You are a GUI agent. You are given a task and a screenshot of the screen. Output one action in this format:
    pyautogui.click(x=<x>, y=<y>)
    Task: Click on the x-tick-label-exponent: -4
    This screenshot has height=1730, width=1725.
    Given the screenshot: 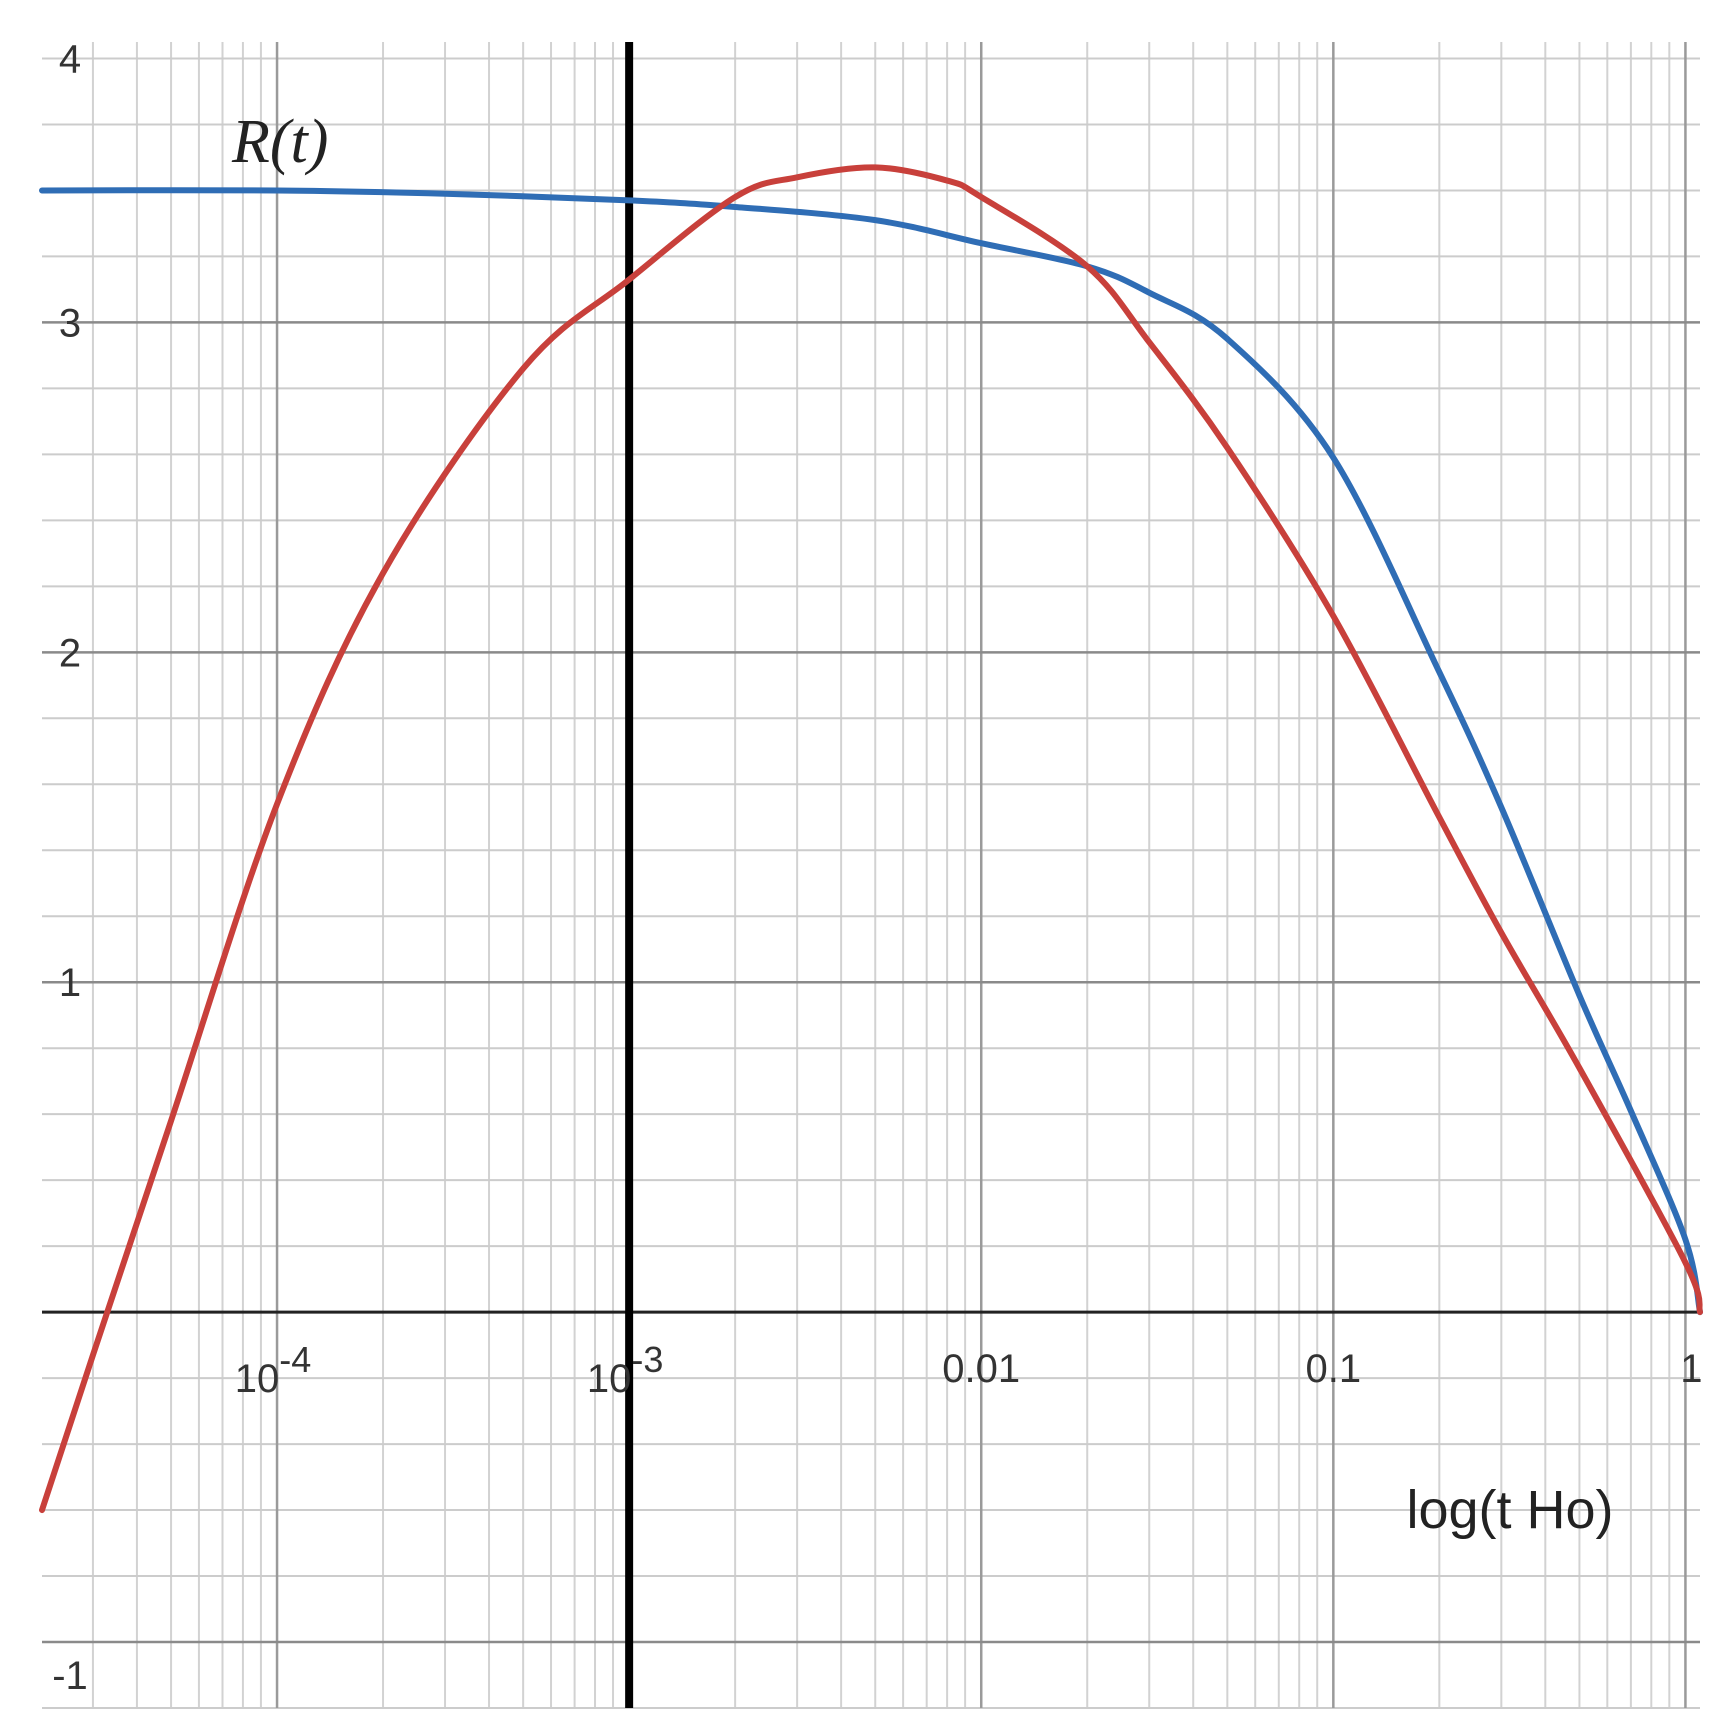 What is the action you would take?
    pyautogui.click(x=295, y=1359)
    